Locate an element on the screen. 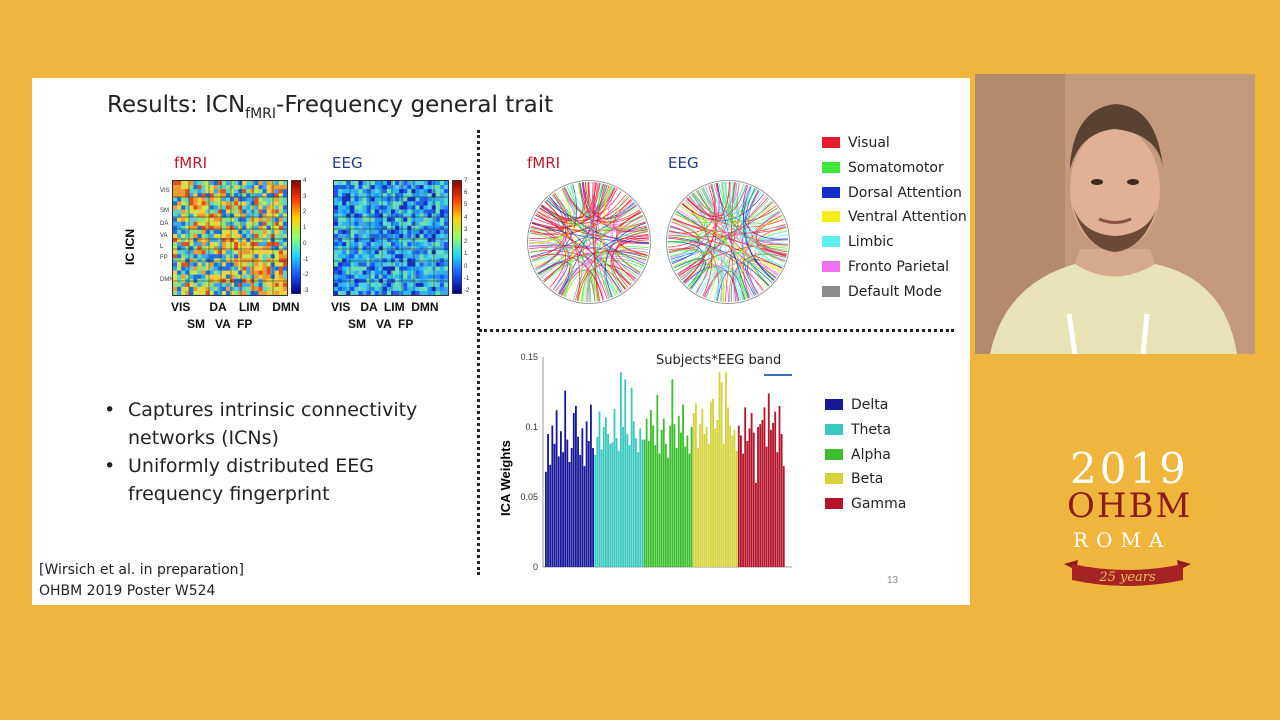  legend-label: Gamma is located at coordinates (879, 504).